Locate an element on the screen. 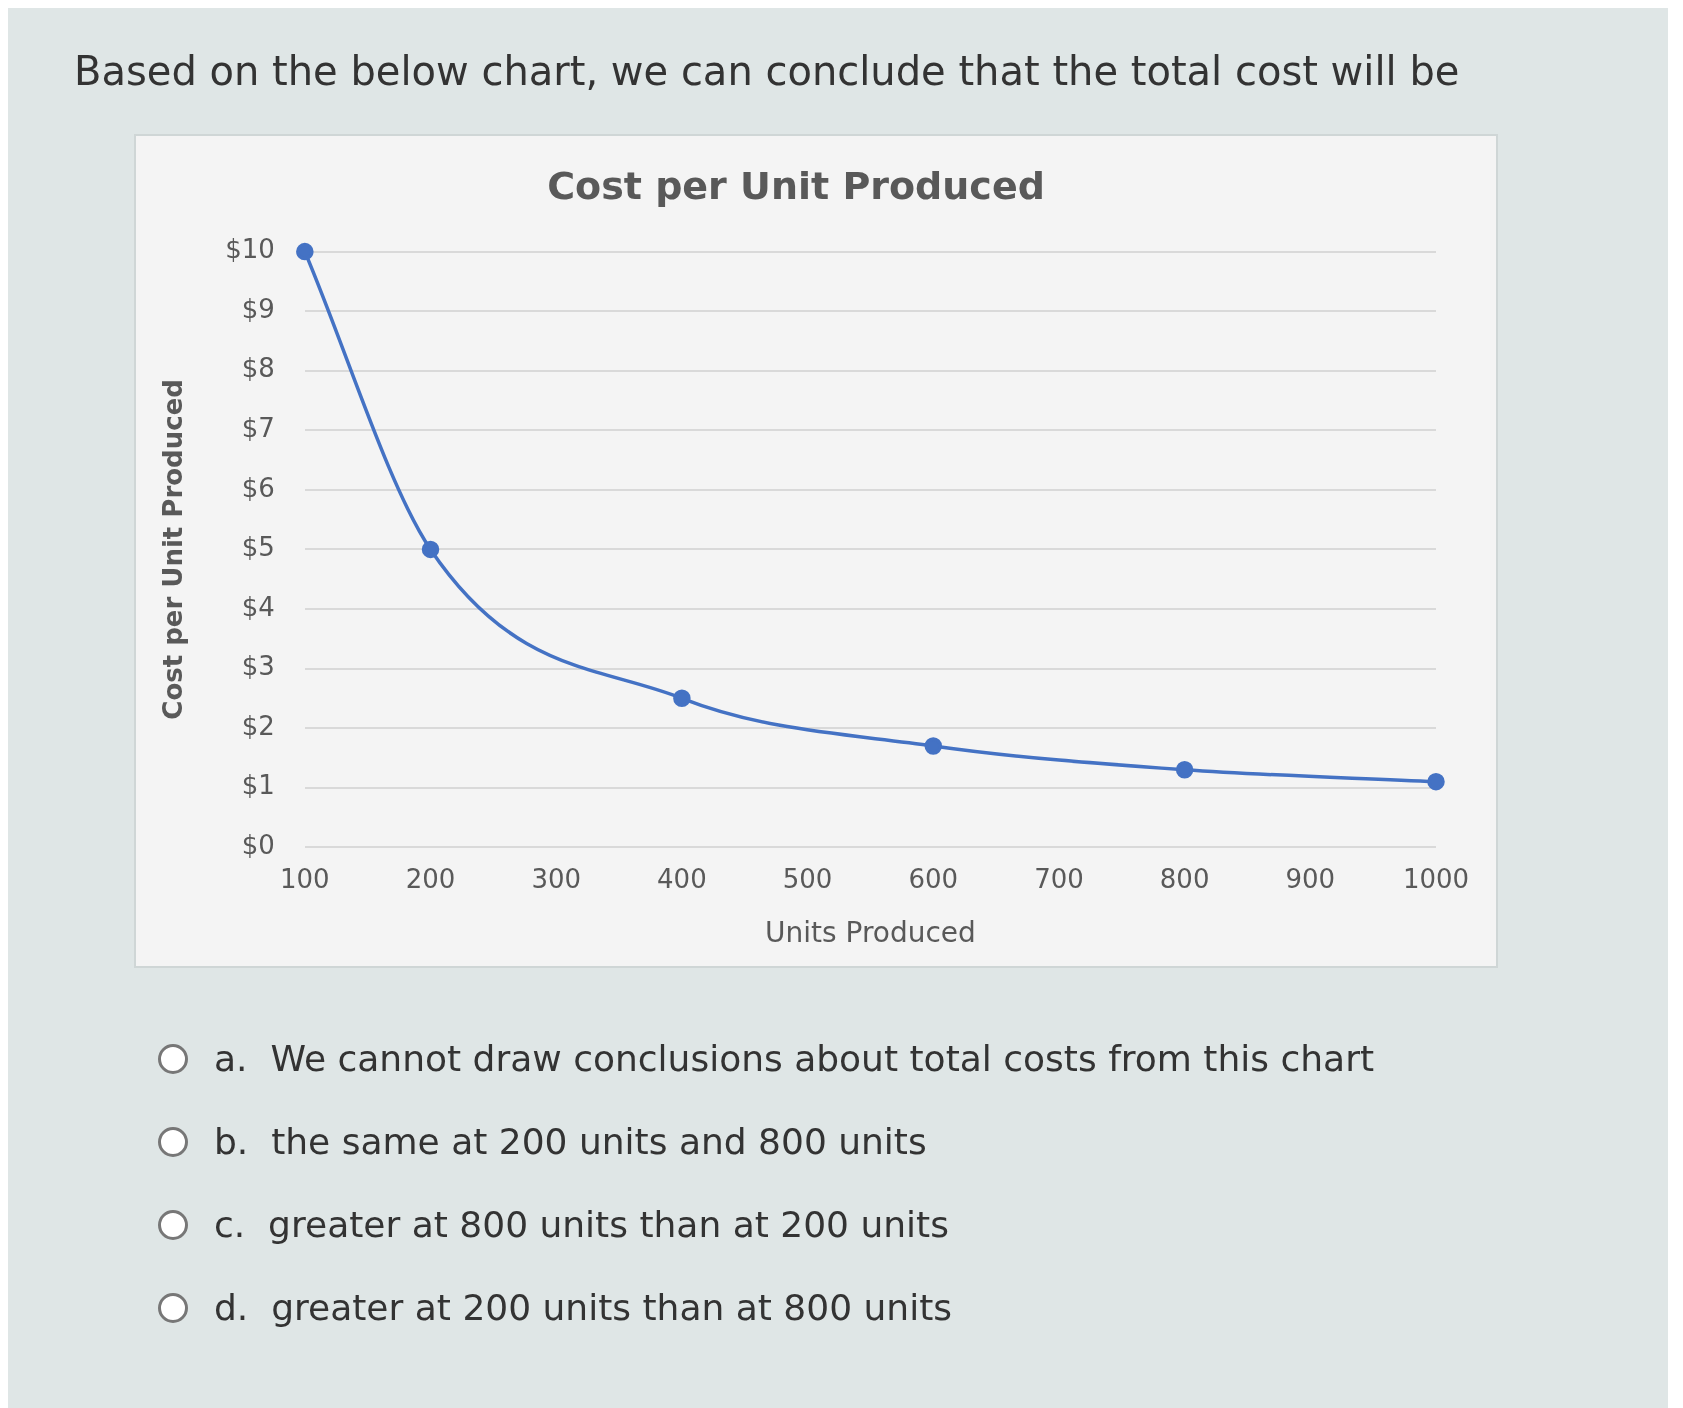  x-tick-label: 1000 is located at coordinates (1436, 878).